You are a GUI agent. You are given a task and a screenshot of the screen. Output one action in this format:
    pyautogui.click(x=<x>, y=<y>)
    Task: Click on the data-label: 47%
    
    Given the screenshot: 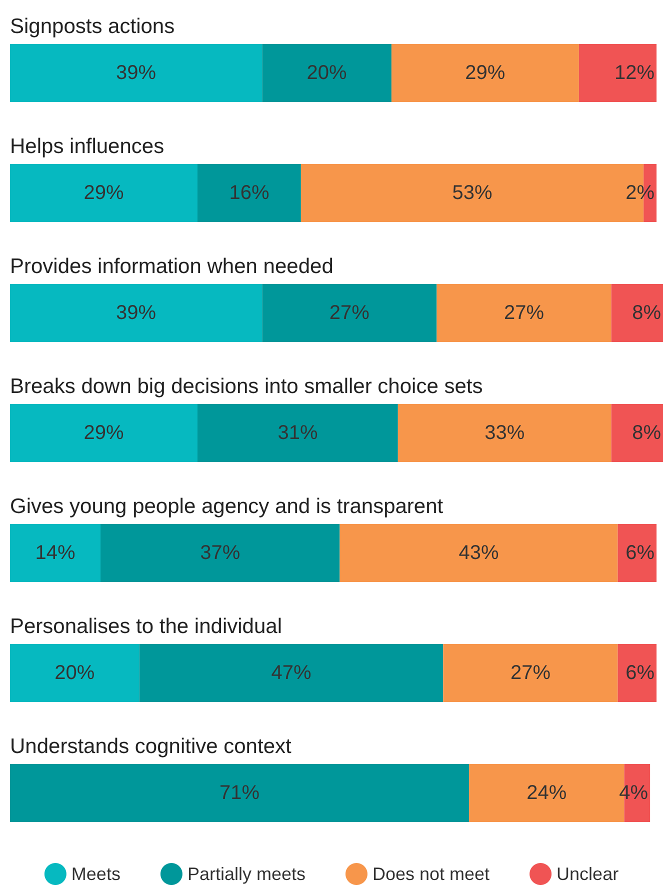 What is the action you would take?
    pyautogui.click(x=291, y=673)
    